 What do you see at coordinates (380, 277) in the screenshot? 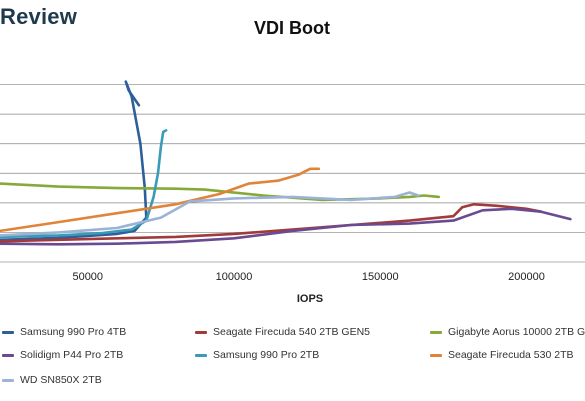
I see `x-tick-label: 150000` at bounding box center [380, 277].